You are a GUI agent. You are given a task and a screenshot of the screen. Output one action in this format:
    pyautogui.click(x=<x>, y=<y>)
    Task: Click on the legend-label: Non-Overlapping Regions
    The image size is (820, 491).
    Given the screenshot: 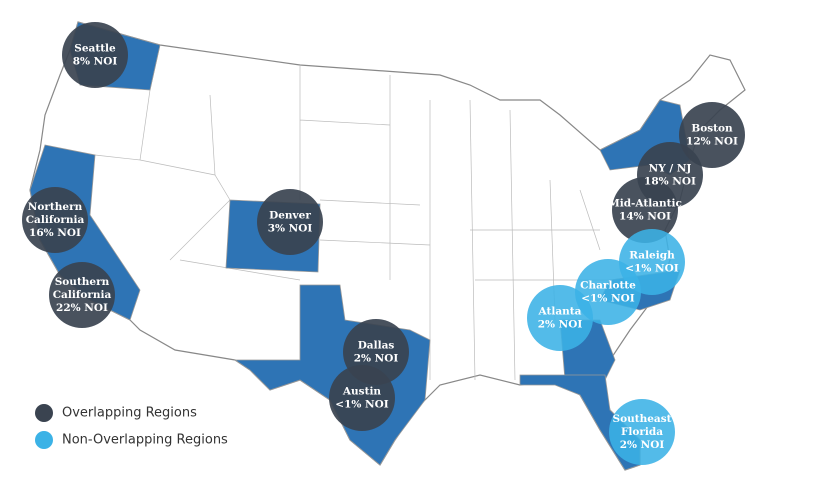 What is the action you would take?
    pyautogui.click(x=145, y=440)
    